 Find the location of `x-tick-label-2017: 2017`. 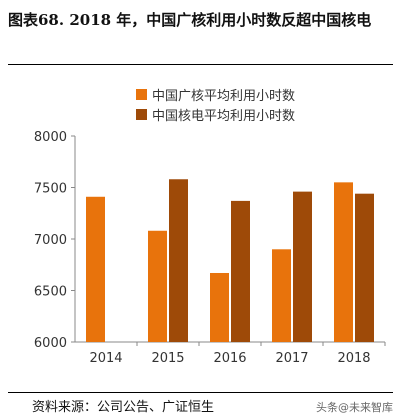

x-tick-label-2017: 2017 is located at coordinates (291, 358).